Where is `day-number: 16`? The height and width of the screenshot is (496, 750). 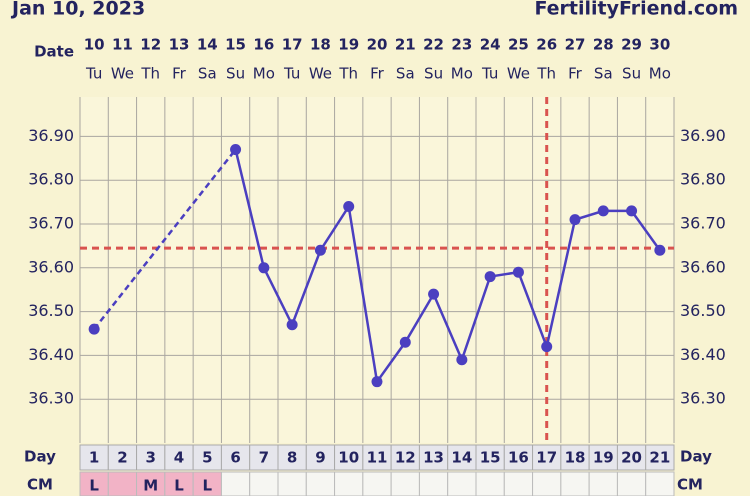
day-number: 16 is located at coordinates (518, 458).